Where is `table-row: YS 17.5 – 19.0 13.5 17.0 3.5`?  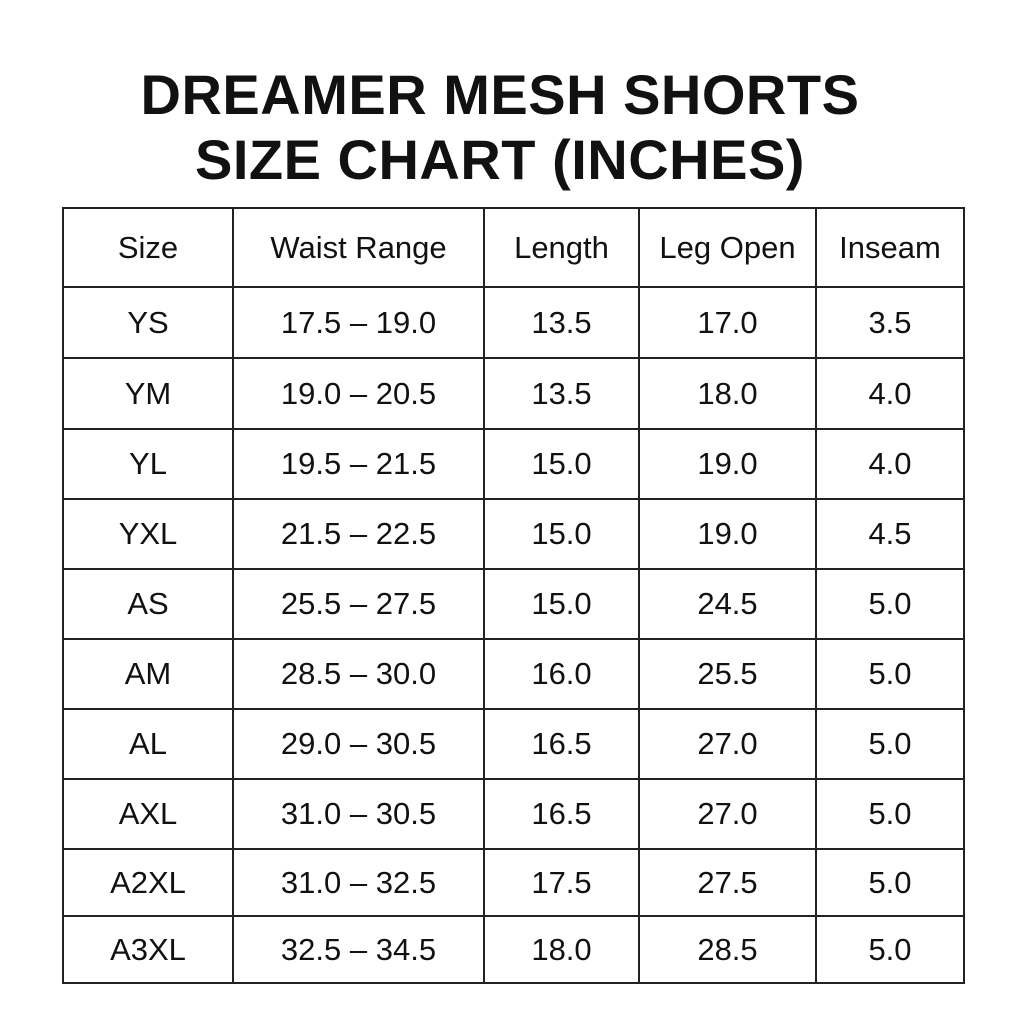
table-row: YS 17.5 – 19.0 13.5 17.0 3.5 is located at coordinates (513, 322).